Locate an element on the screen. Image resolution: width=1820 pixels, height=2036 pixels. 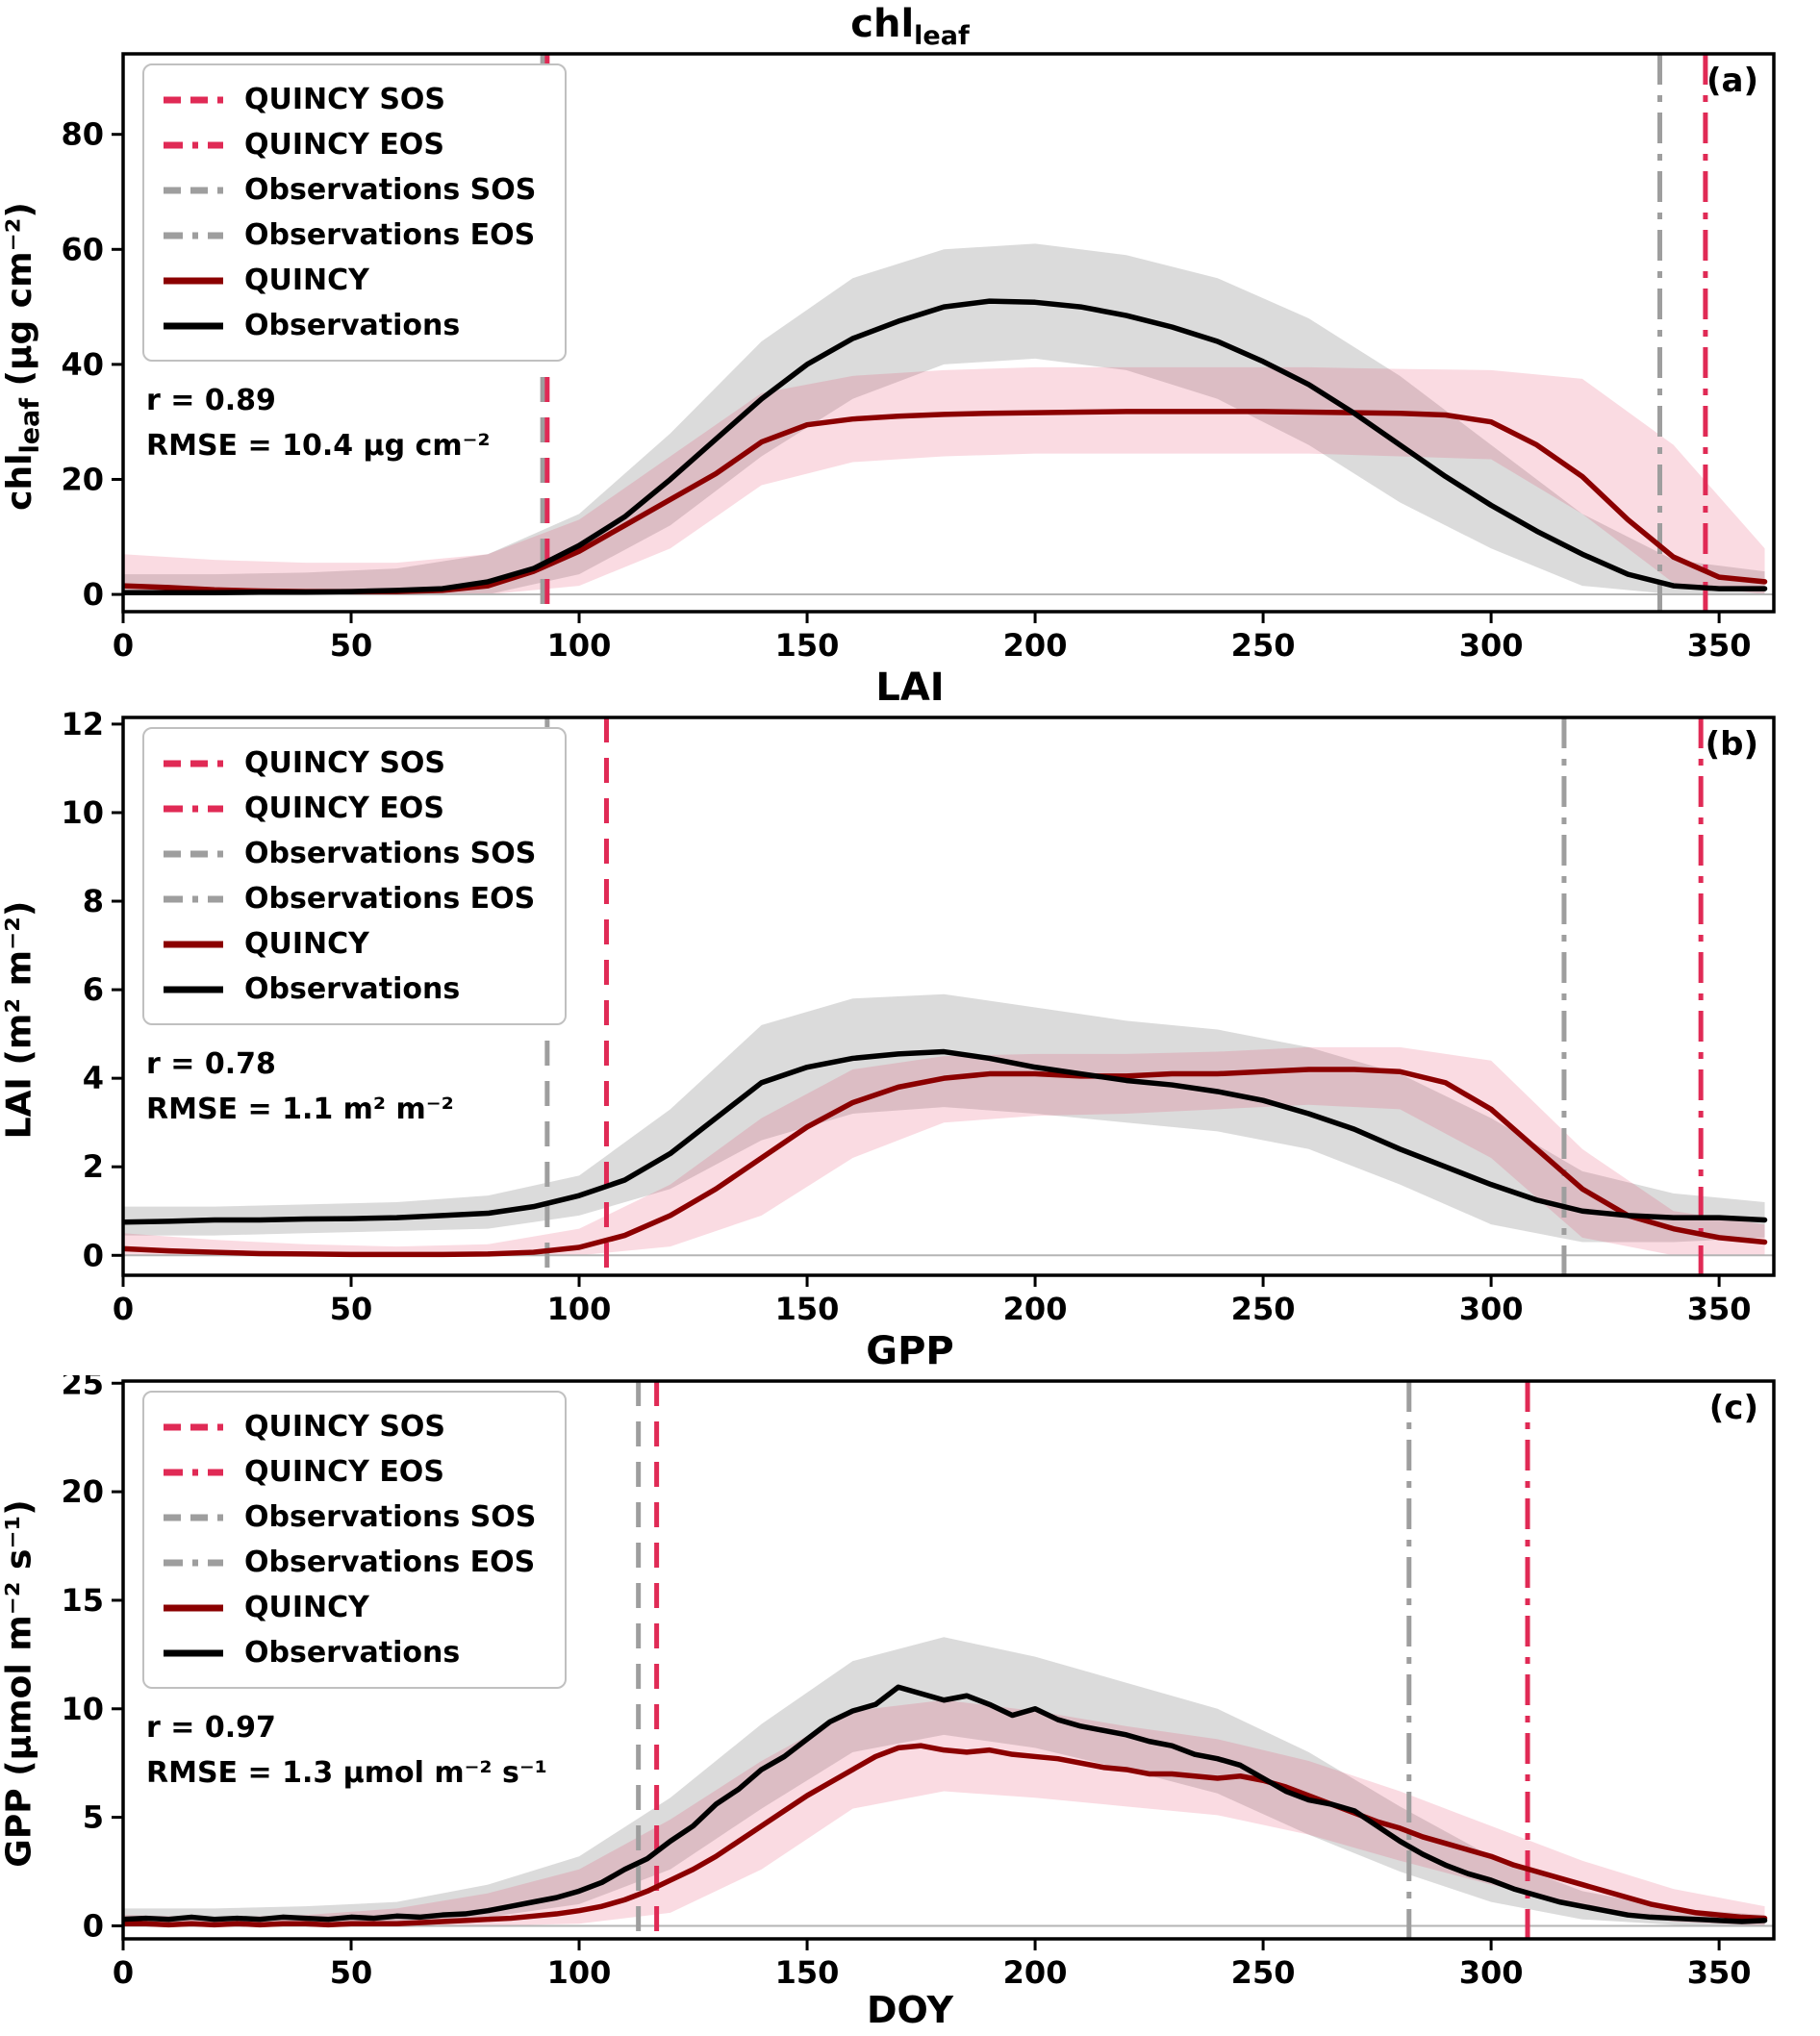
y-tick-label: 60 is located at coordinates (83, 249).